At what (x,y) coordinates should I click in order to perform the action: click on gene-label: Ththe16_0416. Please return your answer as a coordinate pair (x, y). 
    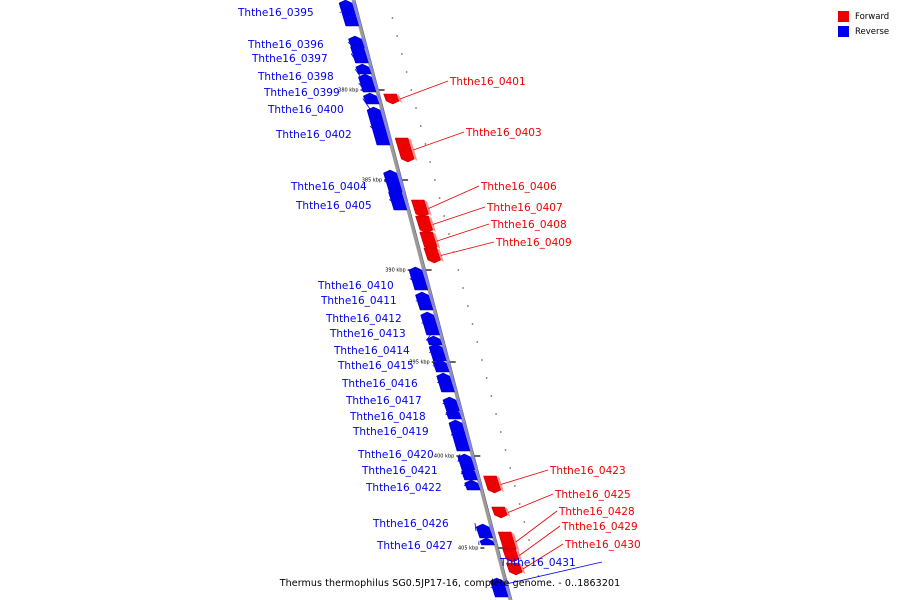
    Looking at the image, I should click on (379, 384).